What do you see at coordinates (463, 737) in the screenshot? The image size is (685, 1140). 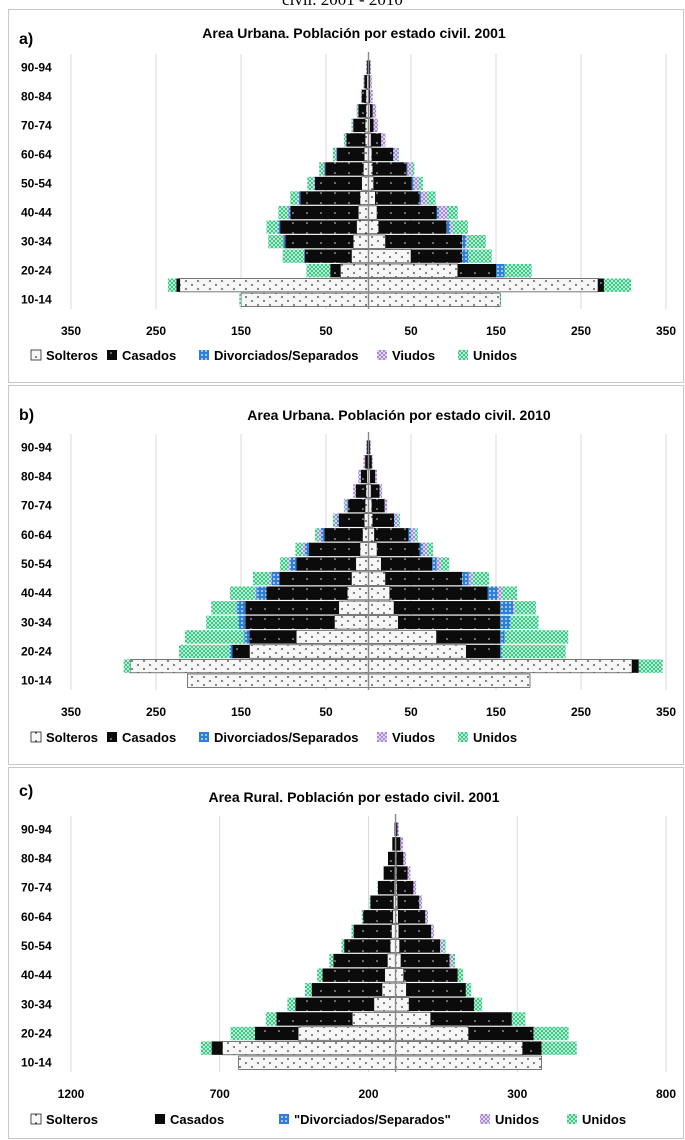 I see `legend-swatch-unidos` at bounding box center [463, 737].